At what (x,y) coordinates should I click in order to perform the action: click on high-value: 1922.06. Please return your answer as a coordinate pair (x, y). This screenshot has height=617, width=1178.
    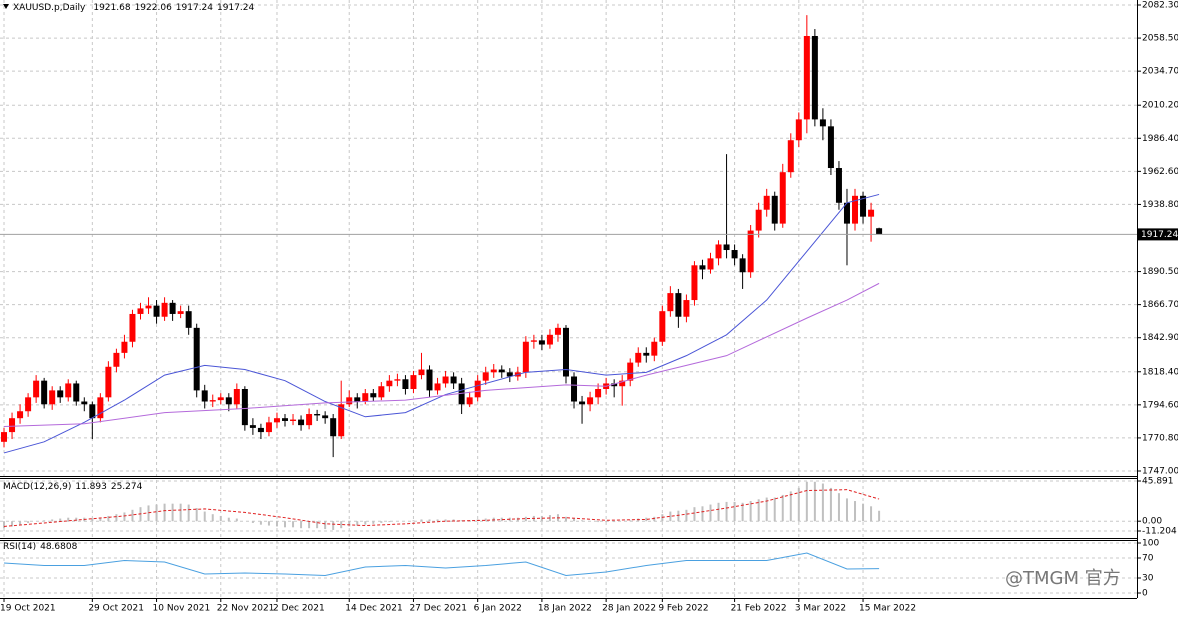
    Looking at the image, I should click on (153, 8).